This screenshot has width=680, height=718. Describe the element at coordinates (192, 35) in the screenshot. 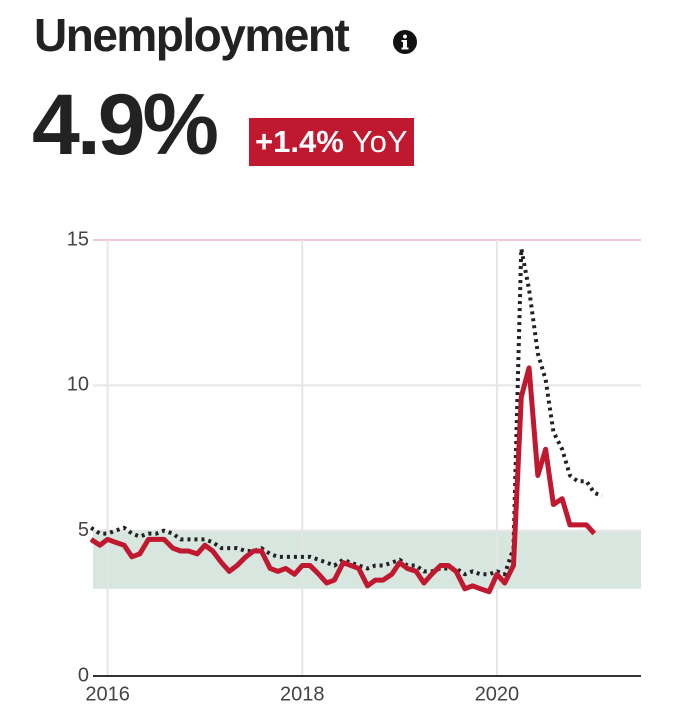

I see `title: Unemployment` at that location.